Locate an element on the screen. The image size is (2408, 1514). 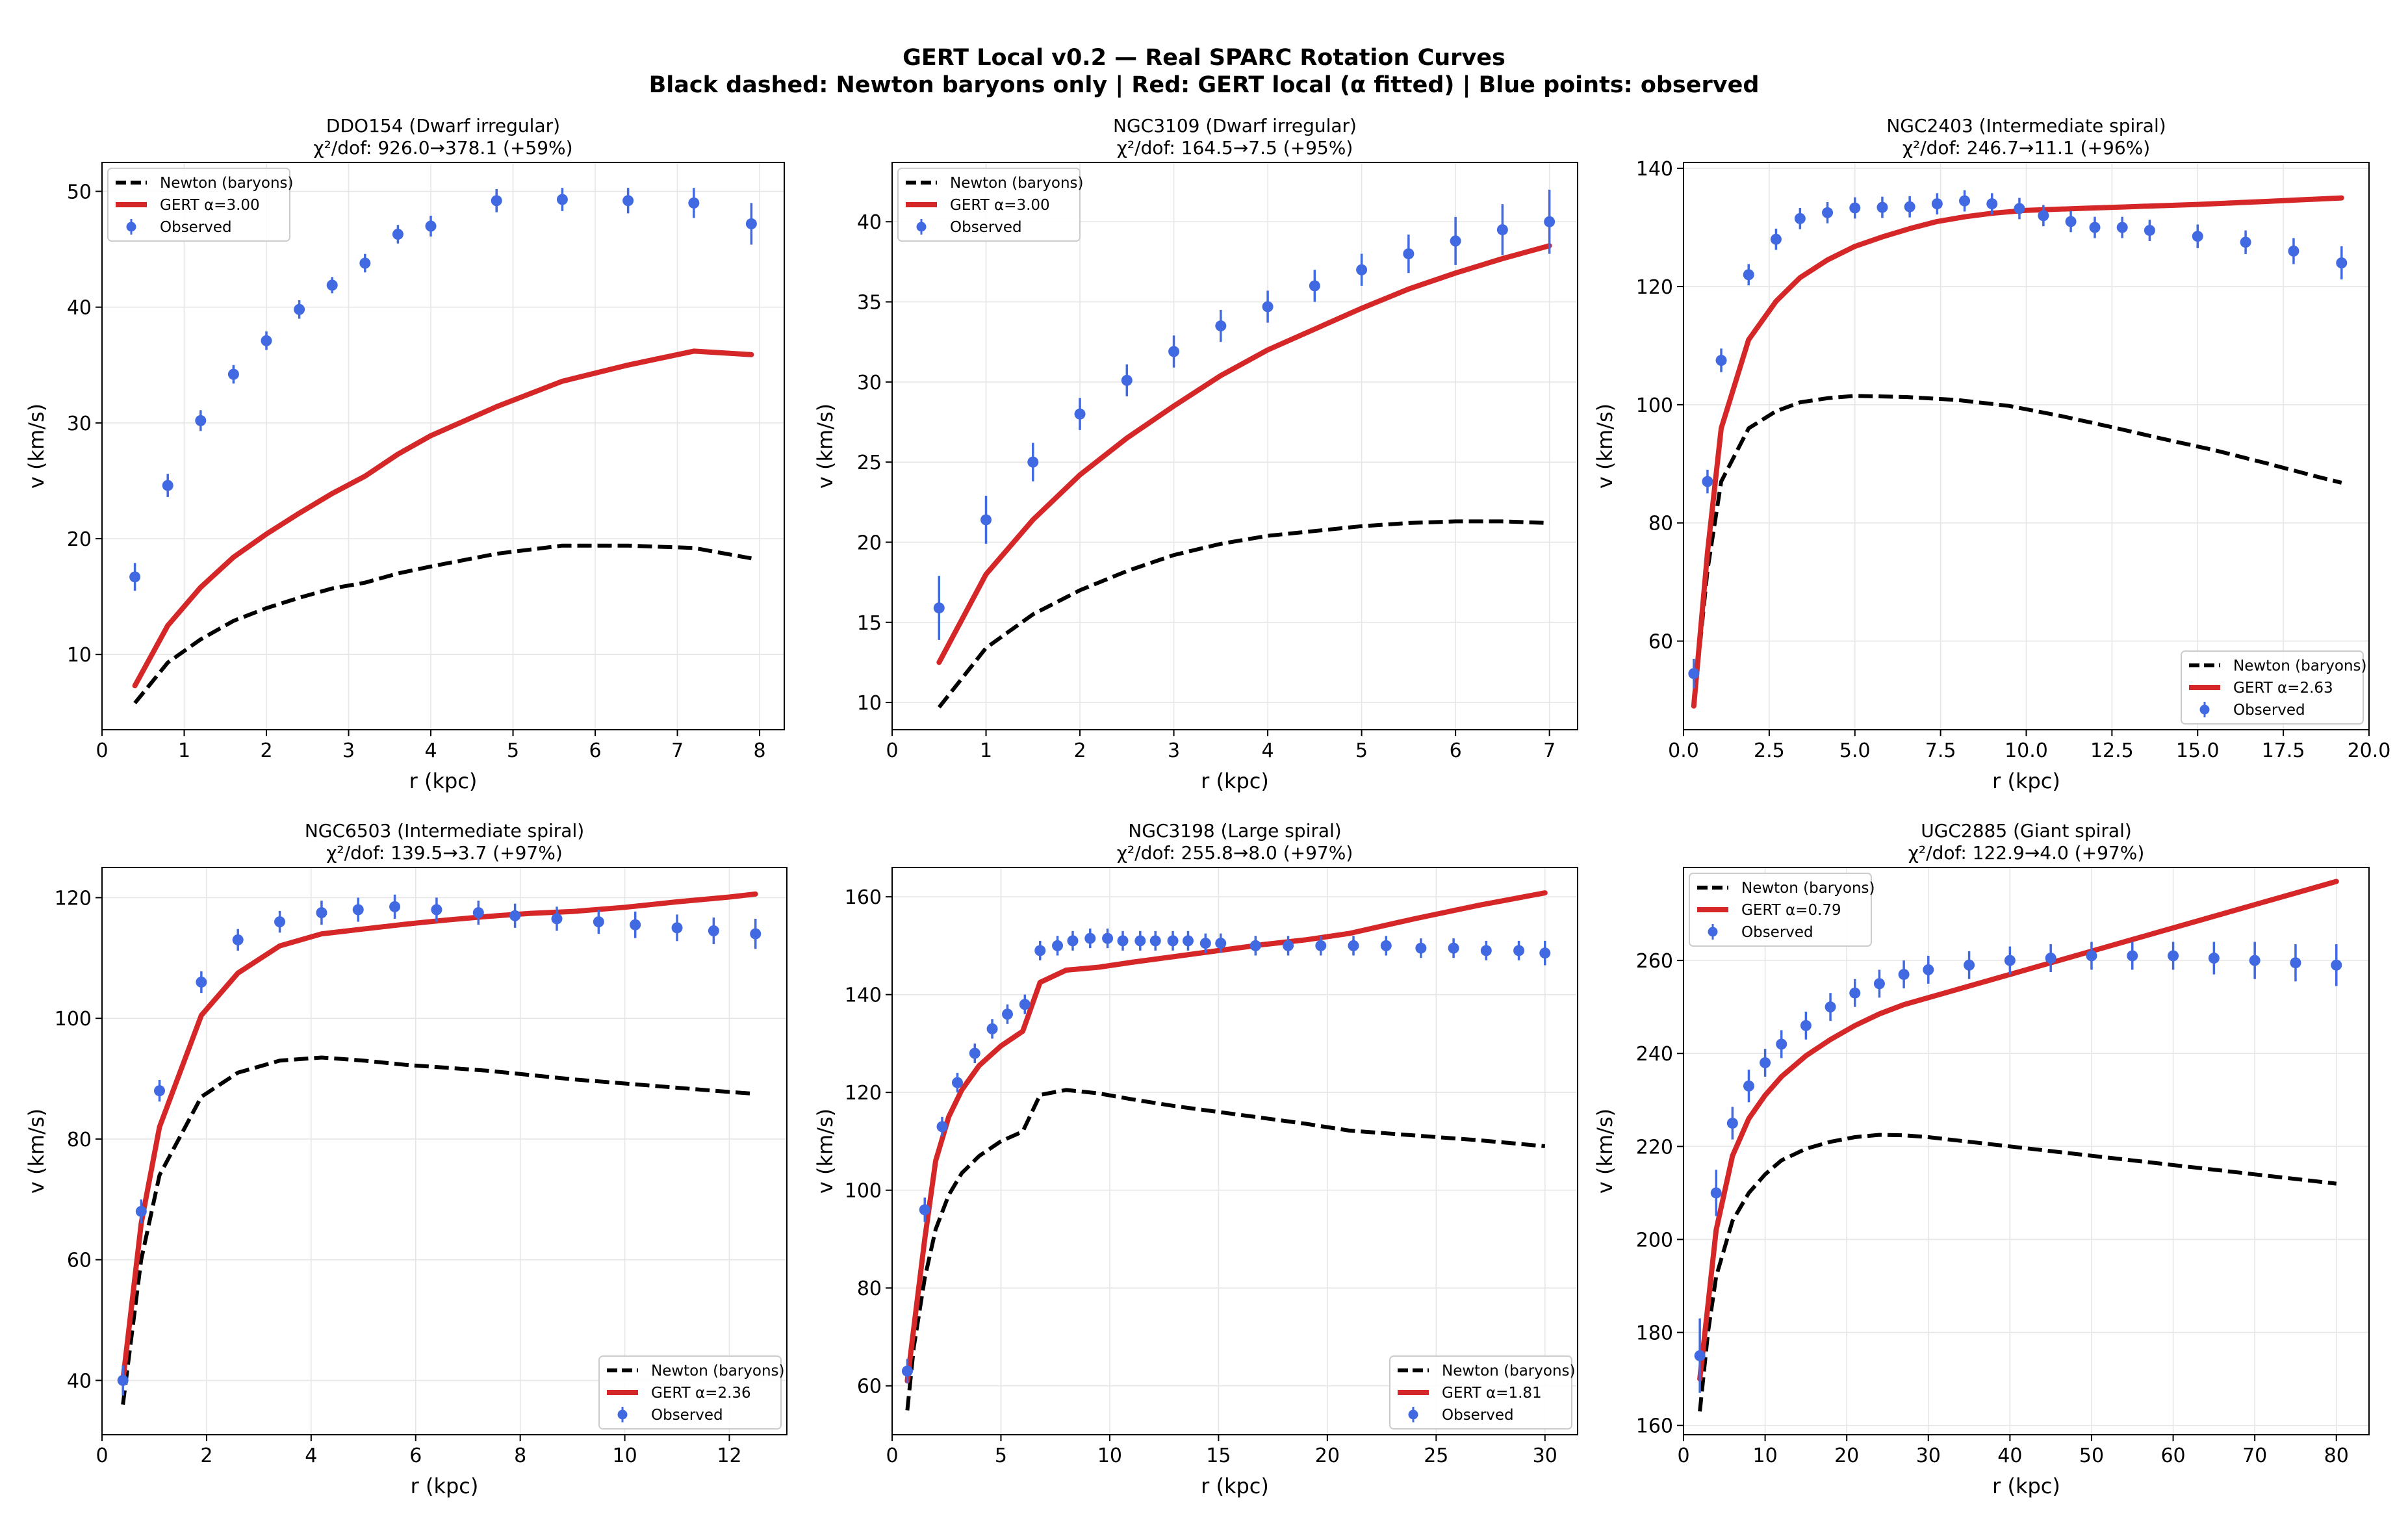
y-tick-label: 180 is located at coordinates (1654, 1333).